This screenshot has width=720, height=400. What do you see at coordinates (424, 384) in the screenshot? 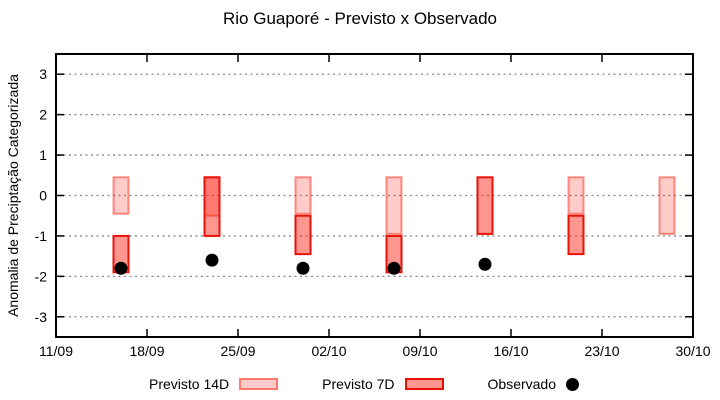
I see `legend-swatch-previsto-7d` at bounding box center [424, 384].